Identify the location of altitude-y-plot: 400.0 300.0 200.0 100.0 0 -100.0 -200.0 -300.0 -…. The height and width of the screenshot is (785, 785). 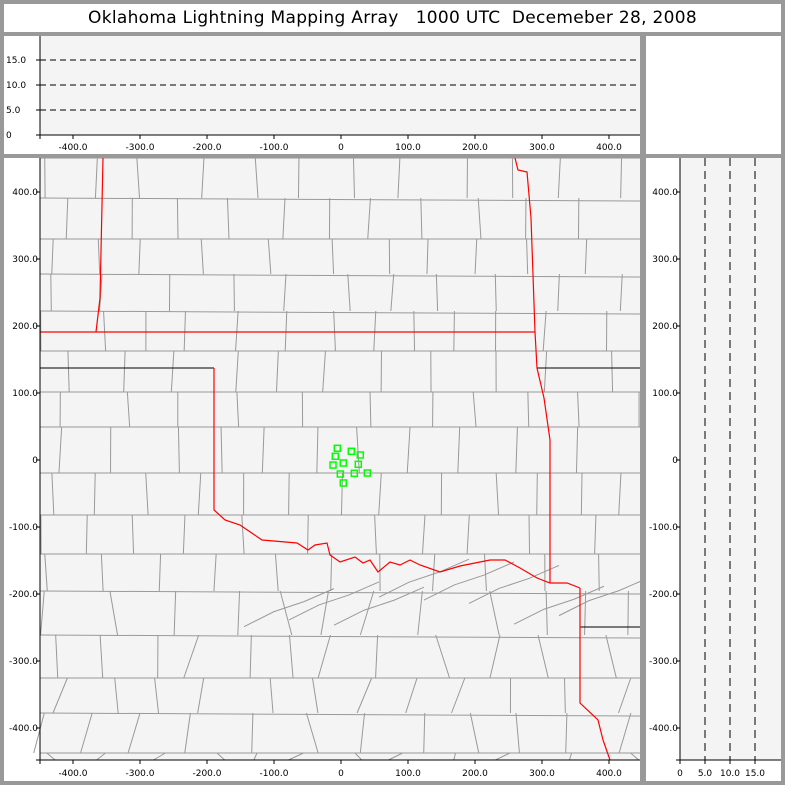
(715, 468).